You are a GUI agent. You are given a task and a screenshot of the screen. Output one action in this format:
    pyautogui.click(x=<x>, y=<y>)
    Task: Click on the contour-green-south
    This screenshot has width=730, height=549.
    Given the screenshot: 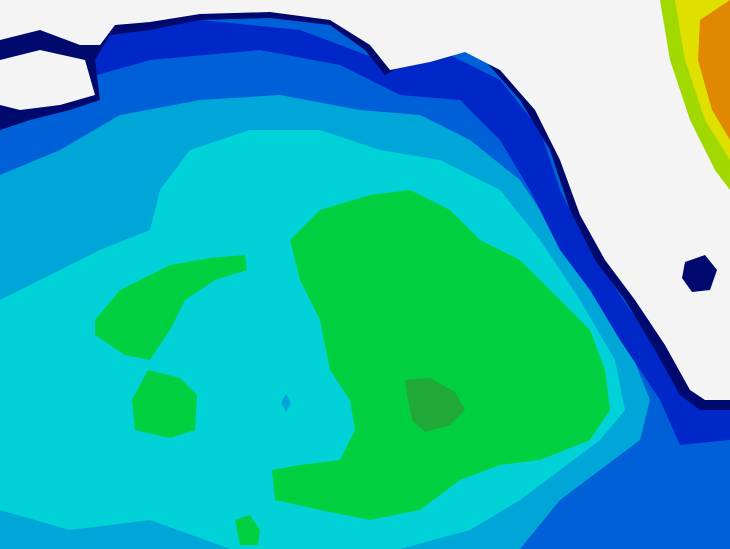 What is the action you would take?
    pyautogui.click(x=247, y=530)
    